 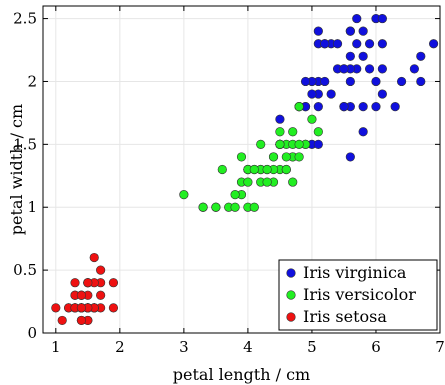 I want to click on x-tick-label: 4, so click(x=248, y=347).